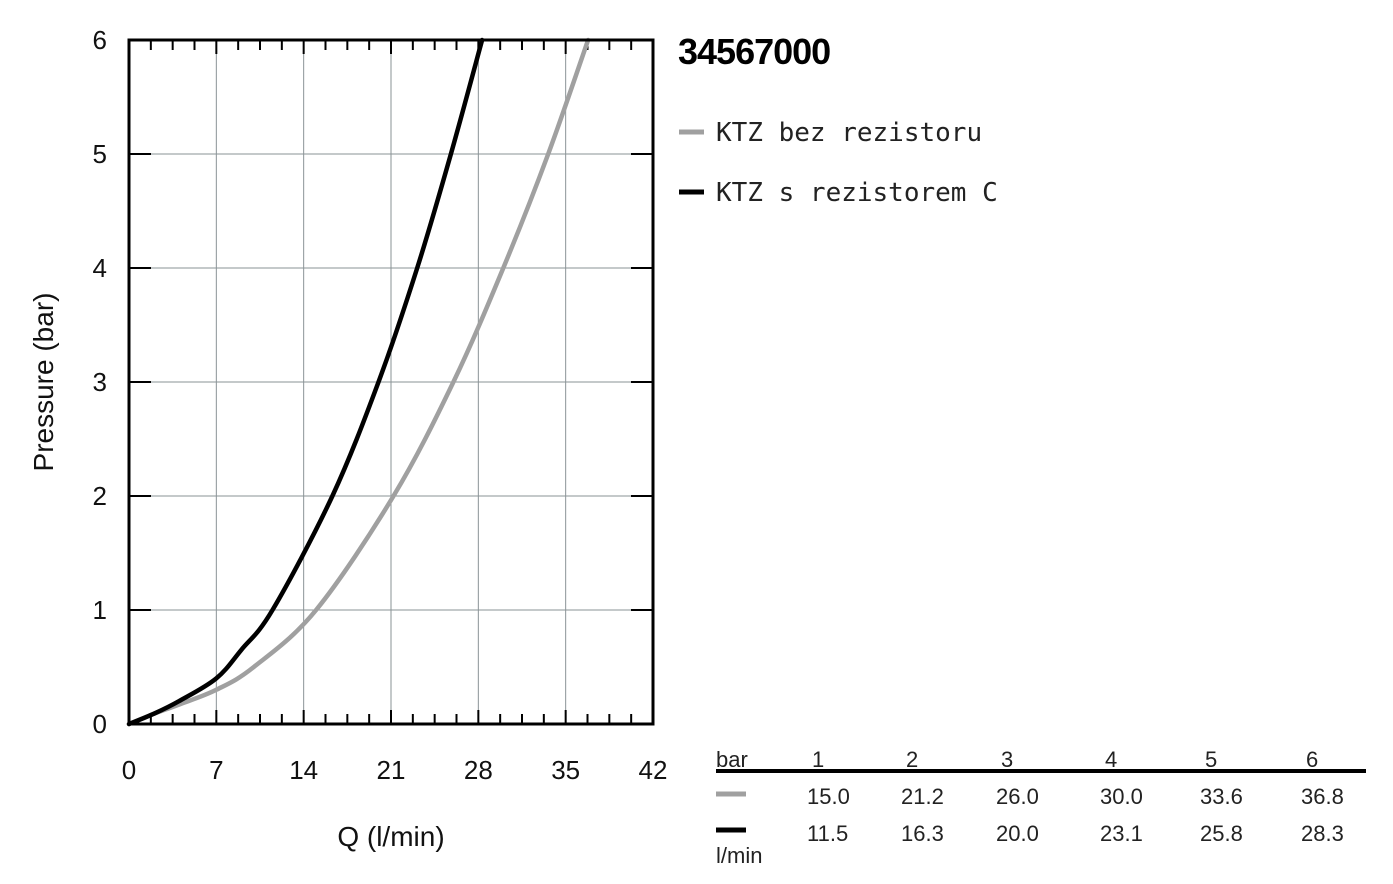  Describe the element at coordinates (827, 833) in the screenshot. I see `table-cell: 11.5` at that location.